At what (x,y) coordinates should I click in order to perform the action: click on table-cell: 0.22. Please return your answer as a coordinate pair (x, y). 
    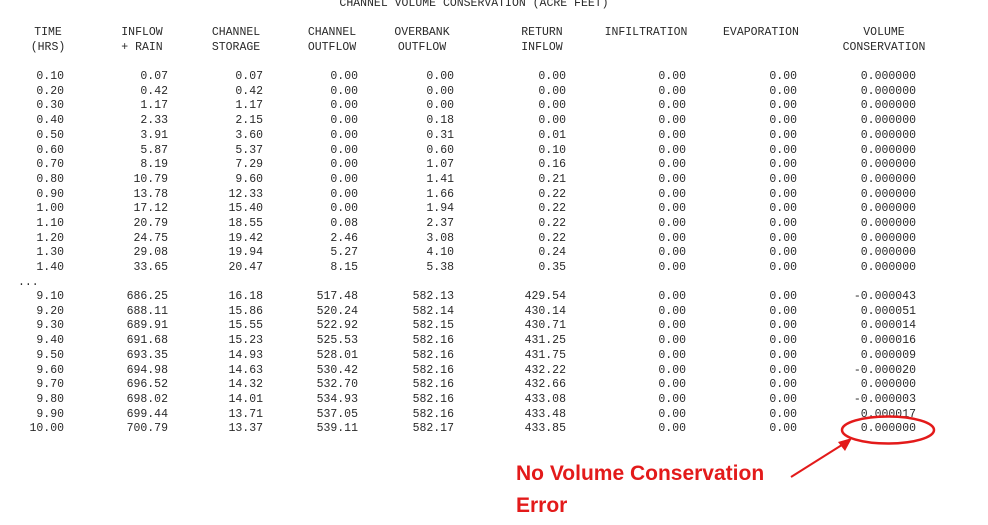
    Looking at the image, I should click on (552, 238).